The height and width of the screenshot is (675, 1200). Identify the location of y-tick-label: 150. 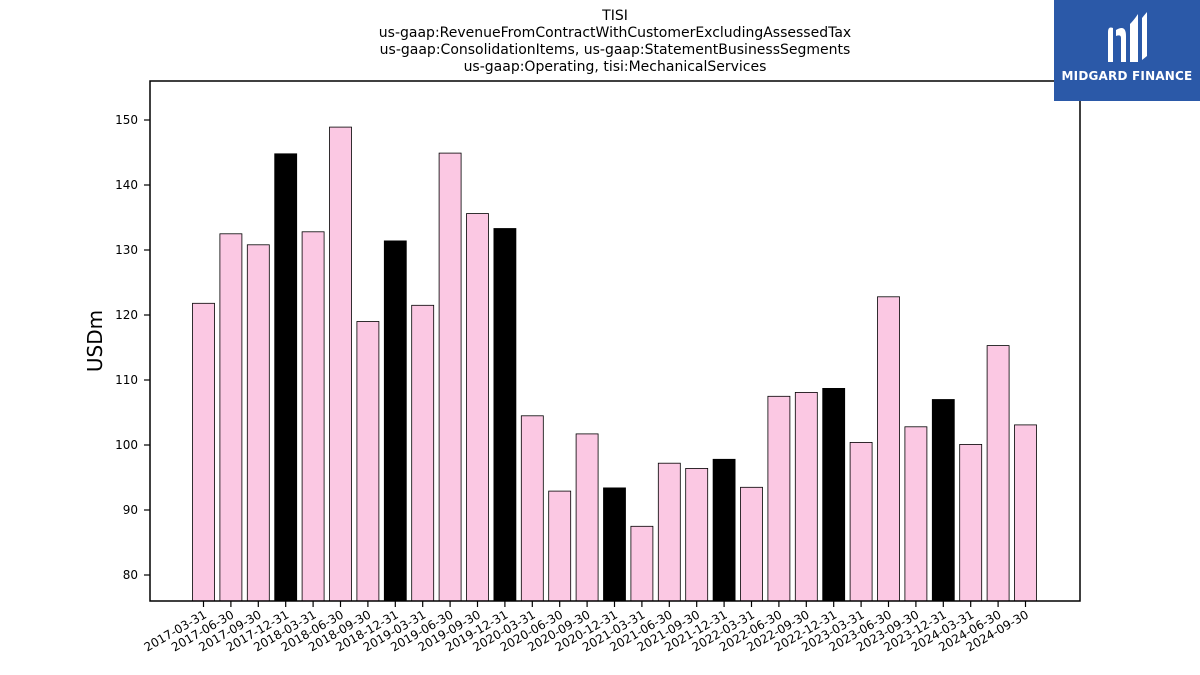
(126, 120).